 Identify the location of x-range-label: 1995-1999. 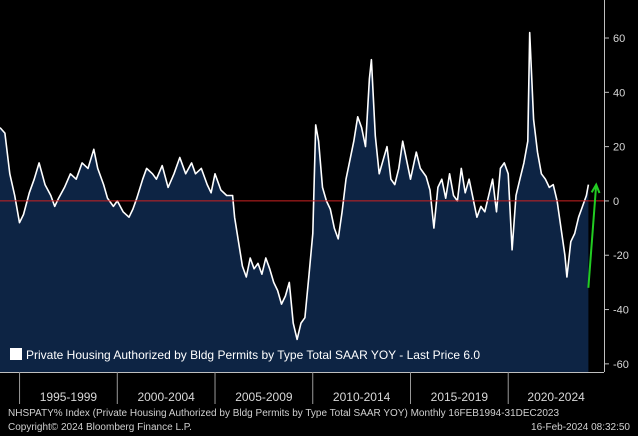
(69, 397).